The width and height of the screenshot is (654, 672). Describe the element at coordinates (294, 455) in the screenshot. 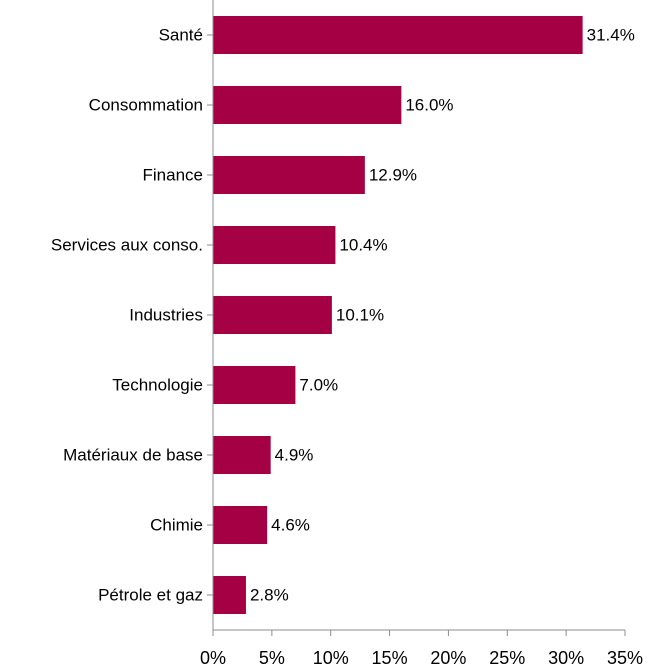

I see `value-label: 4.9%` at that location.